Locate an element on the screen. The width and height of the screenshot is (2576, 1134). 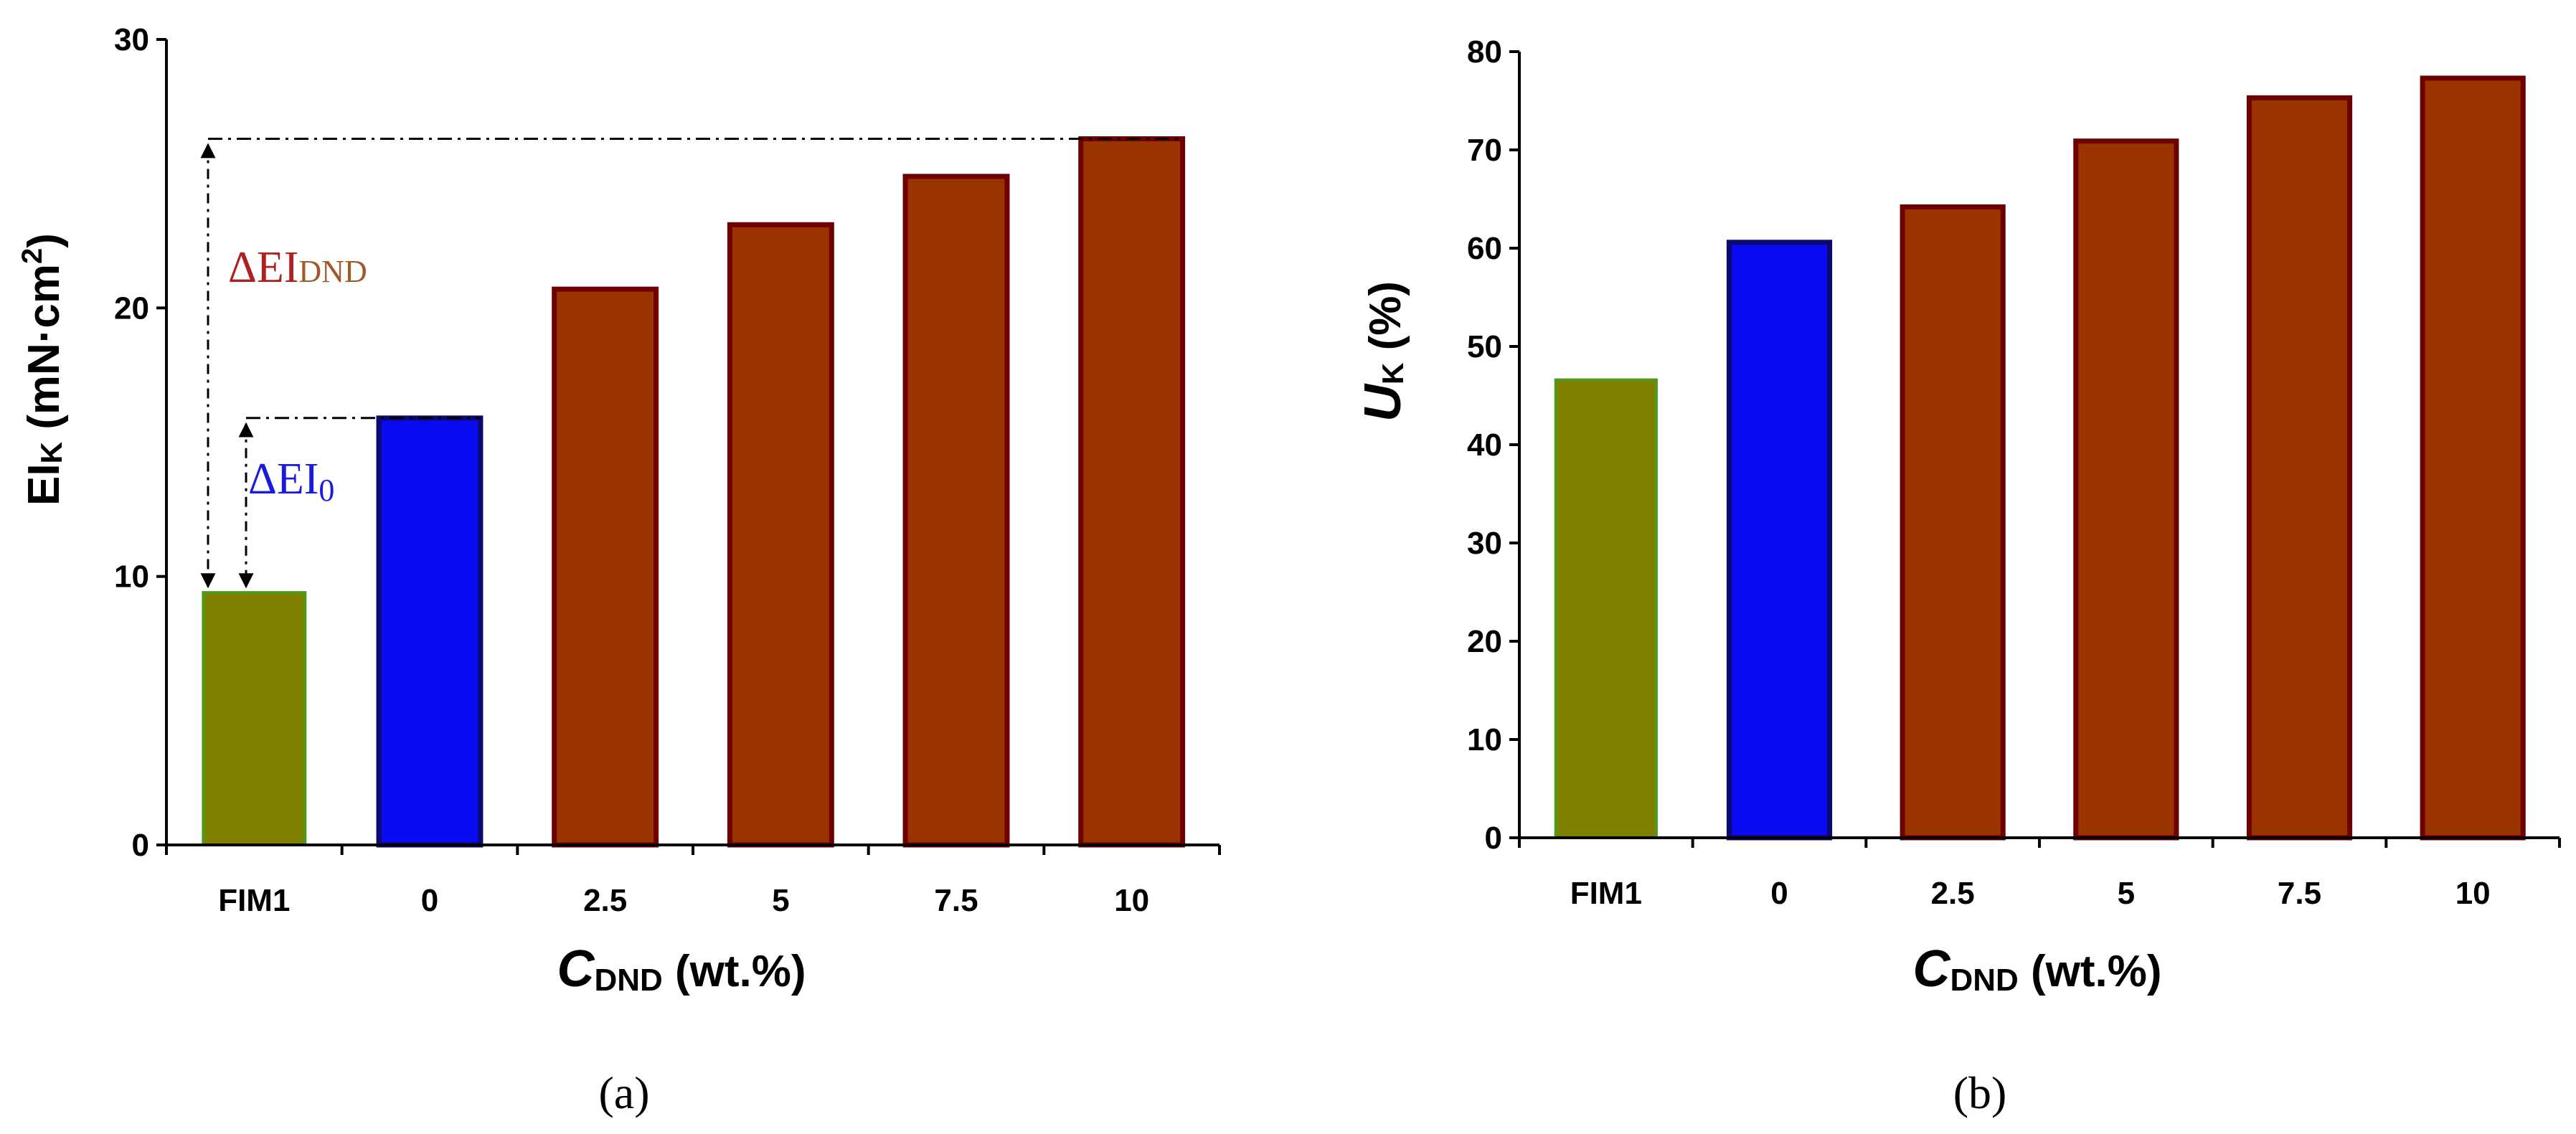
panel-b-x-tick-label: 5 is located at coordinates (2126, 893).